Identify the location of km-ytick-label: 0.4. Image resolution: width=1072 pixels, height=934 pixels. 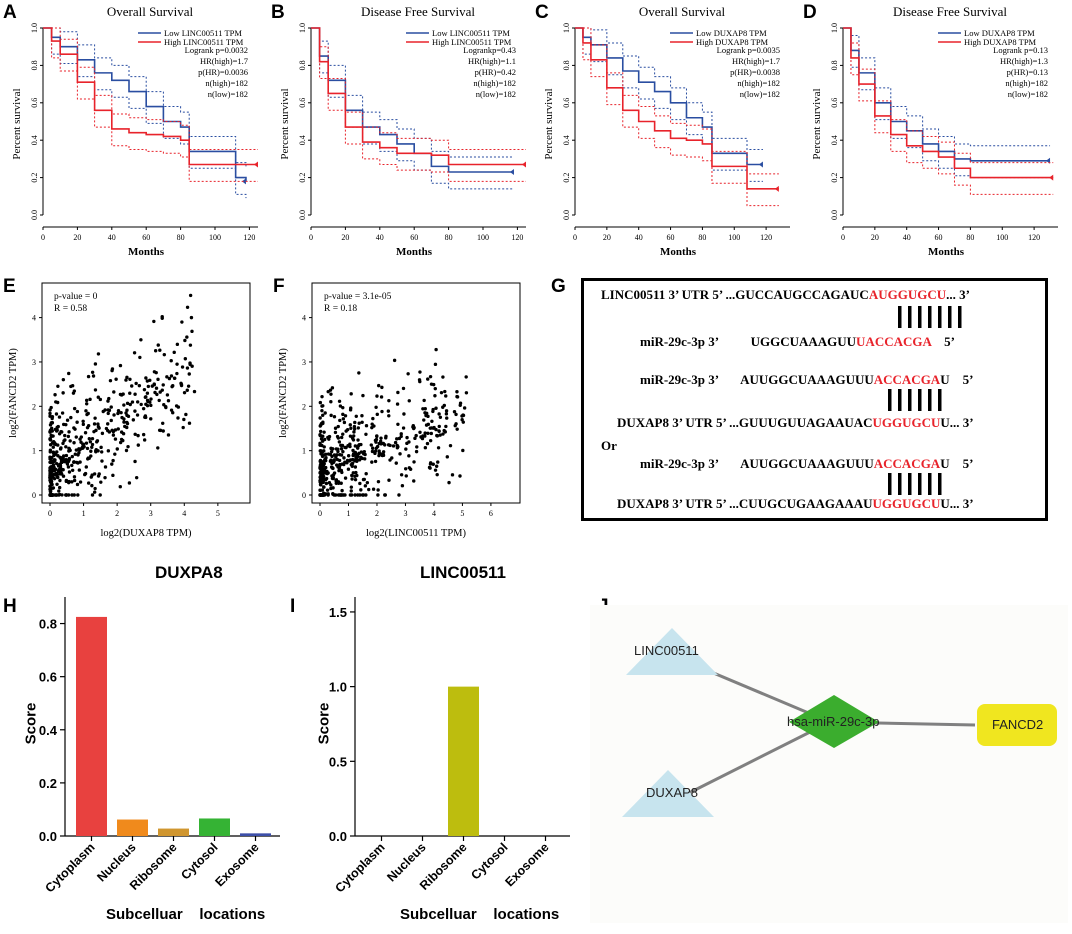
(566, 140).